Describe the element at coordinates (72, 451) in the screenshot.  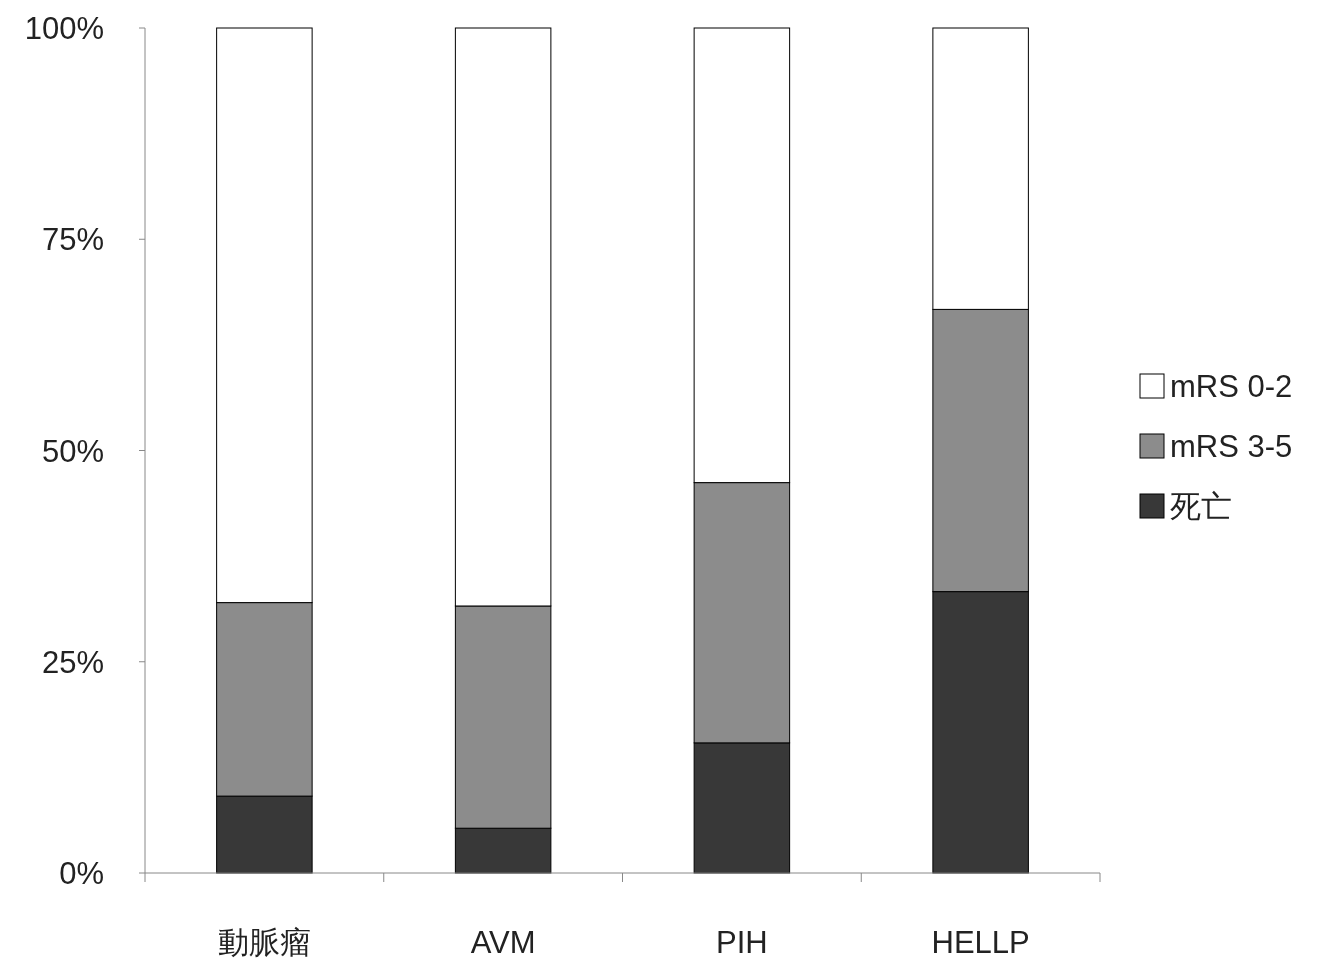
I see `y-tick-label: 50%` at that location.